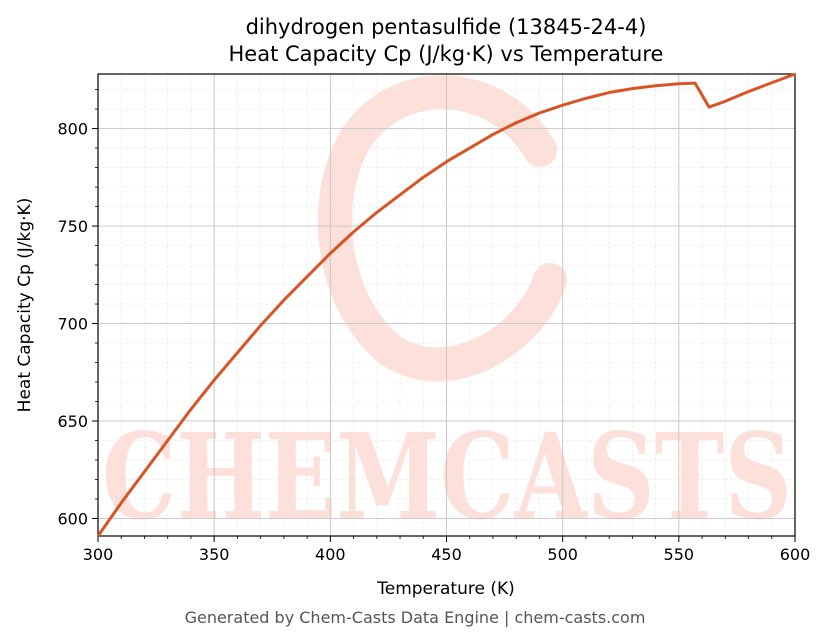 This screenshot has width=830, height=644. Describe the element at coordinates (446, 54) in the screenshot. I see `chart-title-line2: Heat Capacity Cp (J/kg·K) vs Temperature` at that location.